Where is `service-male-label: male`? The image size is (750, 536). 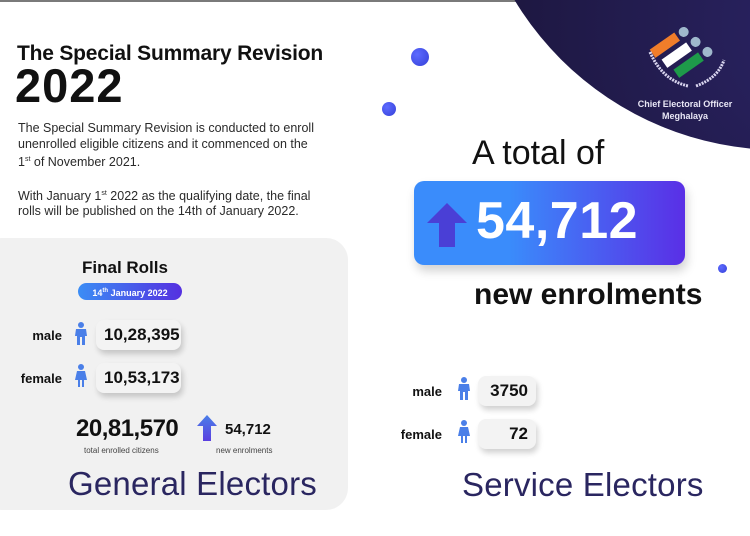
service-male-label: male is located at coordinates (427, 391).